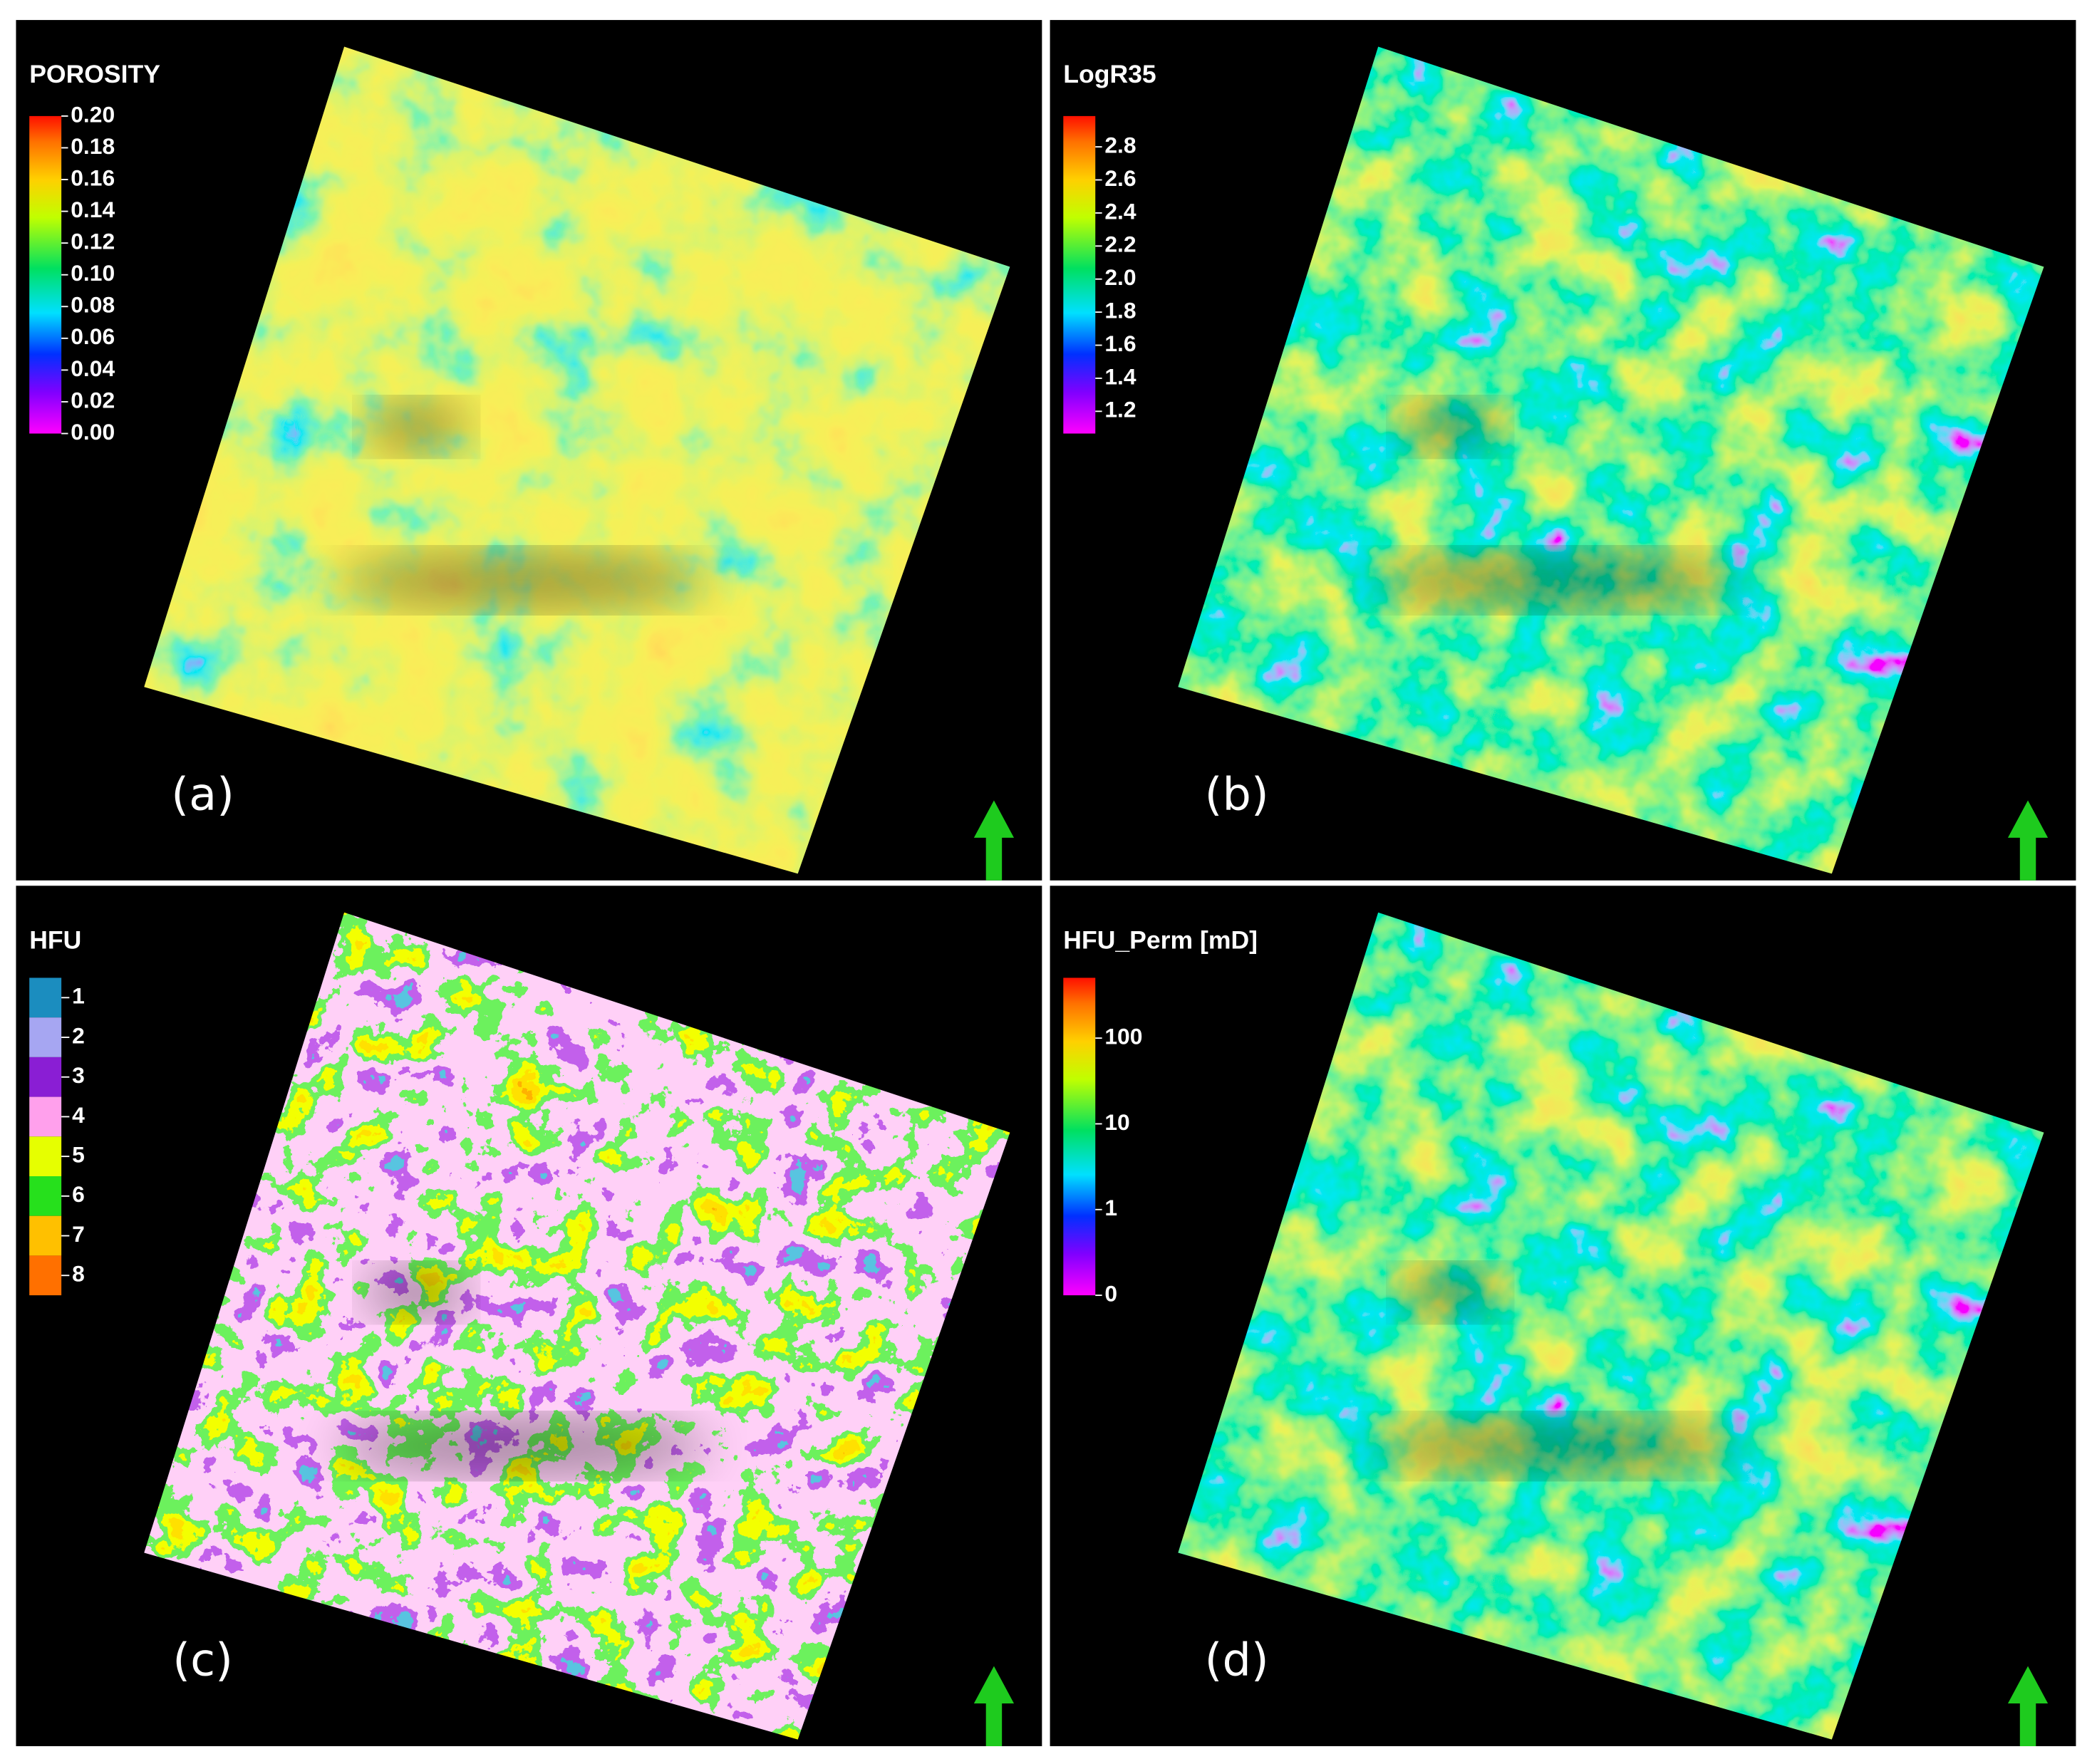 The height and width of the screenshot is (1764, 2092). Describe the element at coordinates (93, 400) in the screenshot. I see `tick-label: 0.02` at that location.